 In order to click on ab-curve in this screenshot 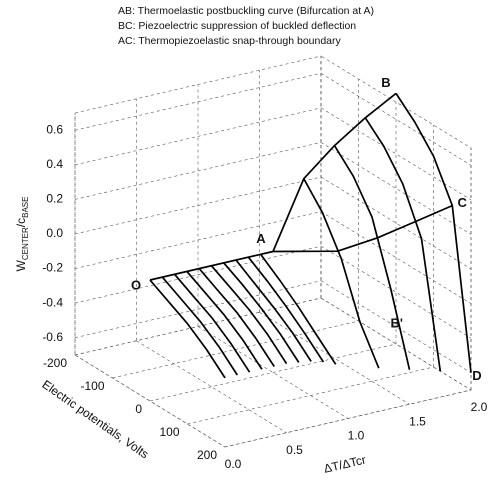, I will do `click(334, 172)`.